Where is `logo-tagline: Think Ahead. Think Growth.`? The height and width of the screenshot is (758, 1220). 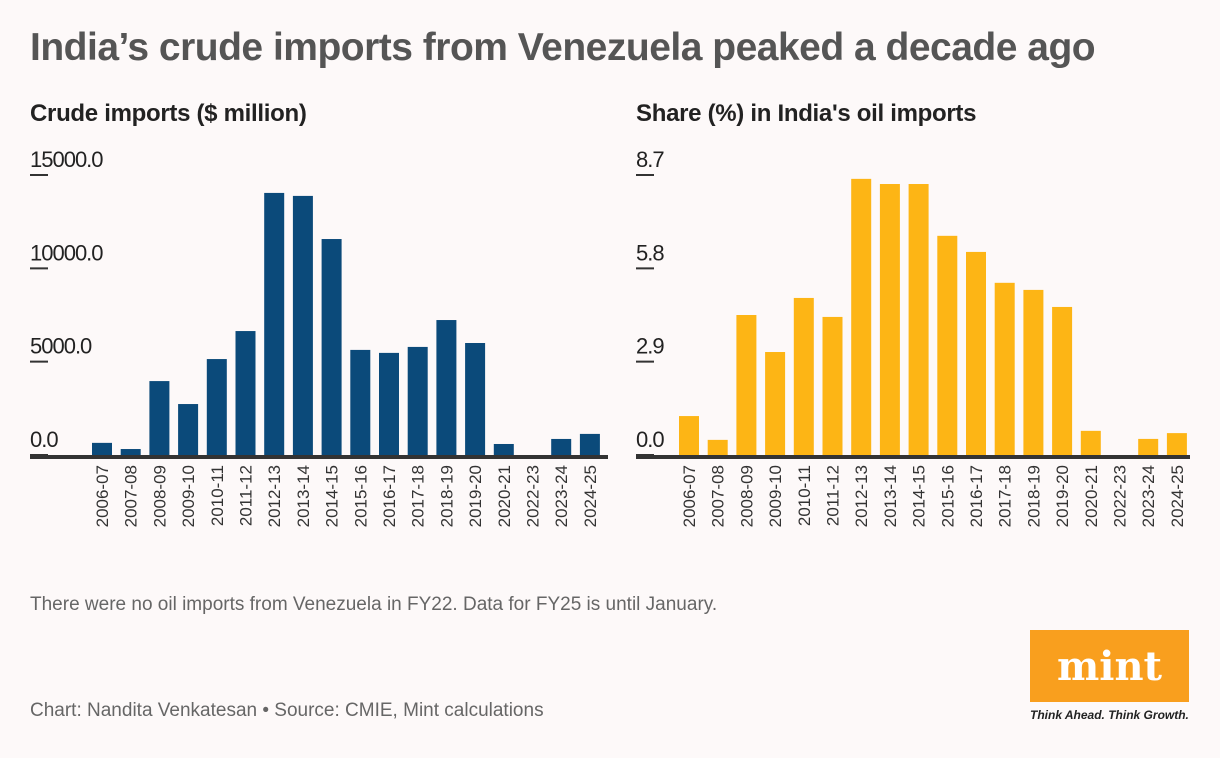 logo-tagline: Think Ahead. Think Growth. is located at coordinates (1109, 715).